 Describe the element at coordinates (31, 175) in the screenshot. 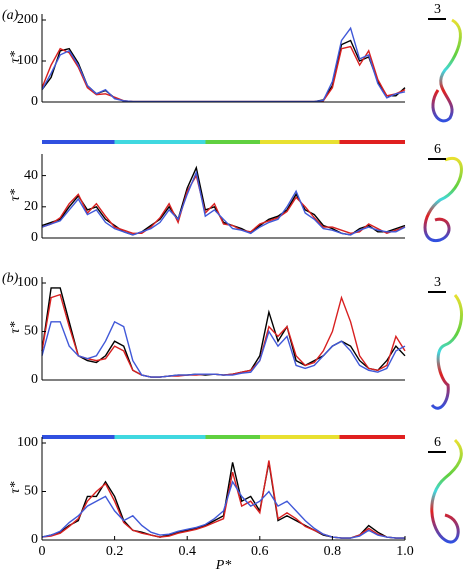

I see `y-tick-label: 40` at that location.